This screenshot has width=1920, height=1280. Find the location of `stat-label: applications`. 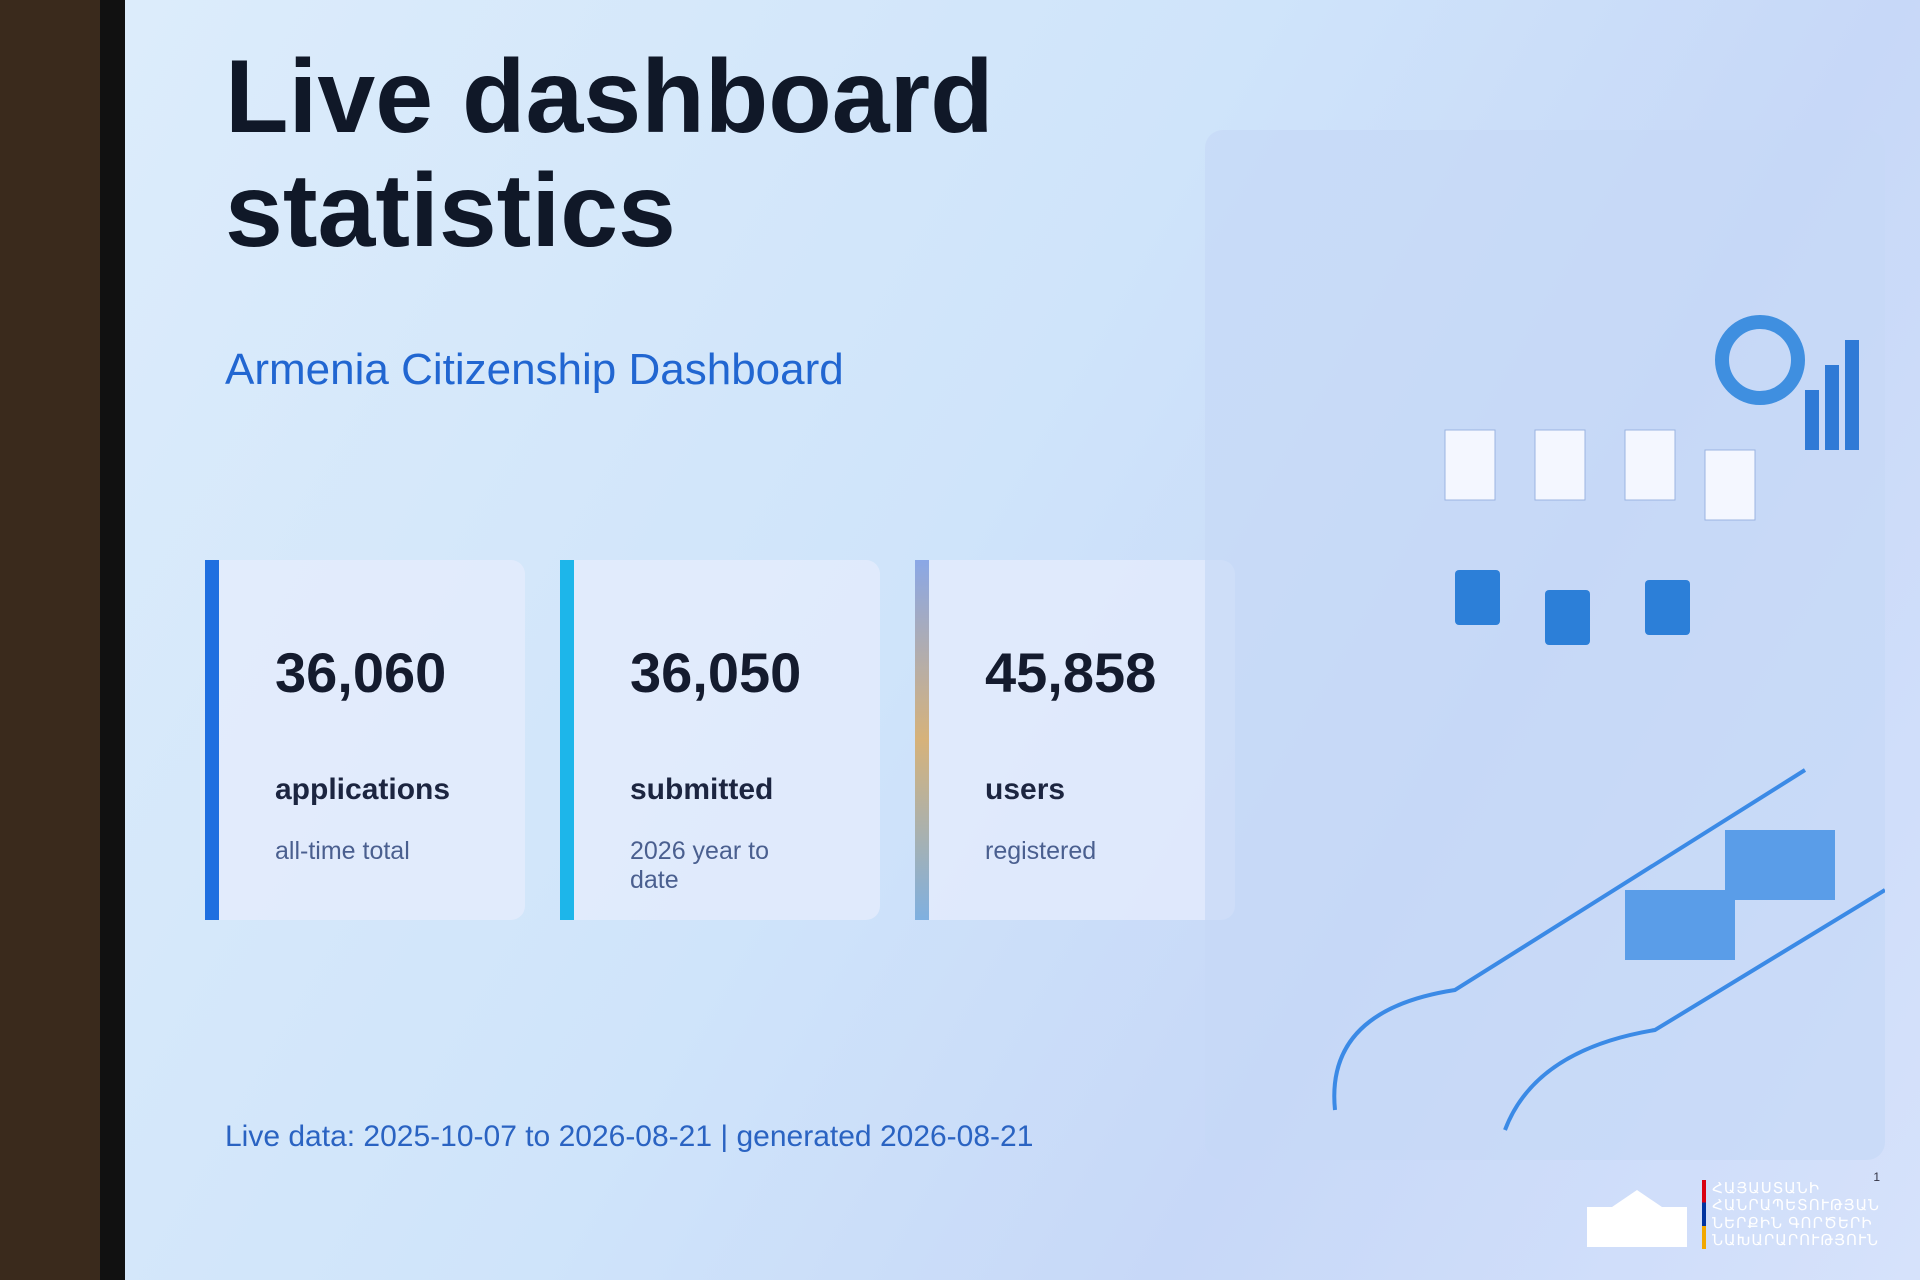

stat-label: applications is located at coordinates (363, 789).